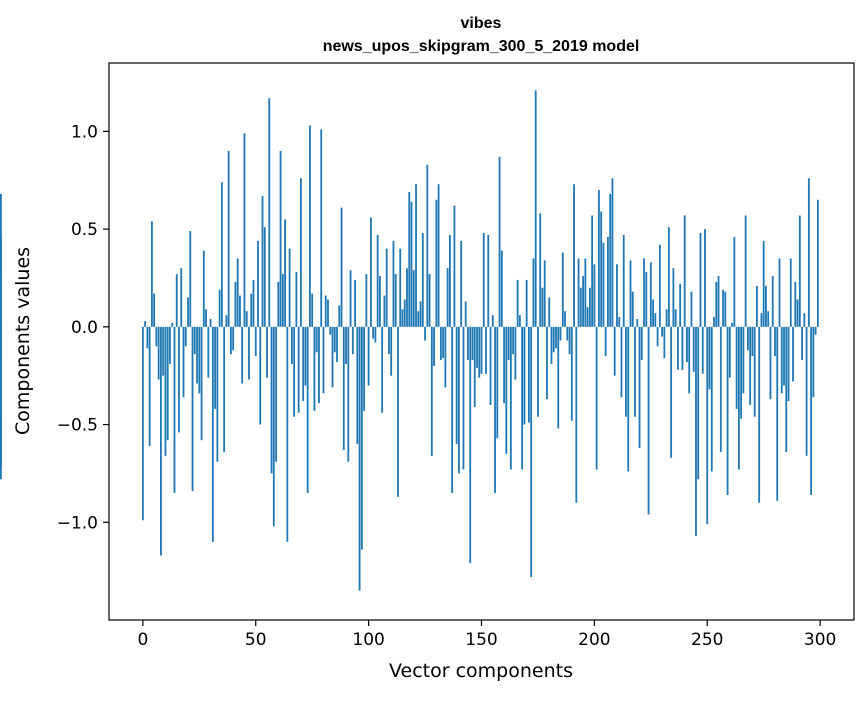  Describe the element at coordinates (83, 327) in the screenshot. I see `y-axis-ticks: −1.0 −0.5 0.0 0.5 1.0` at that location.